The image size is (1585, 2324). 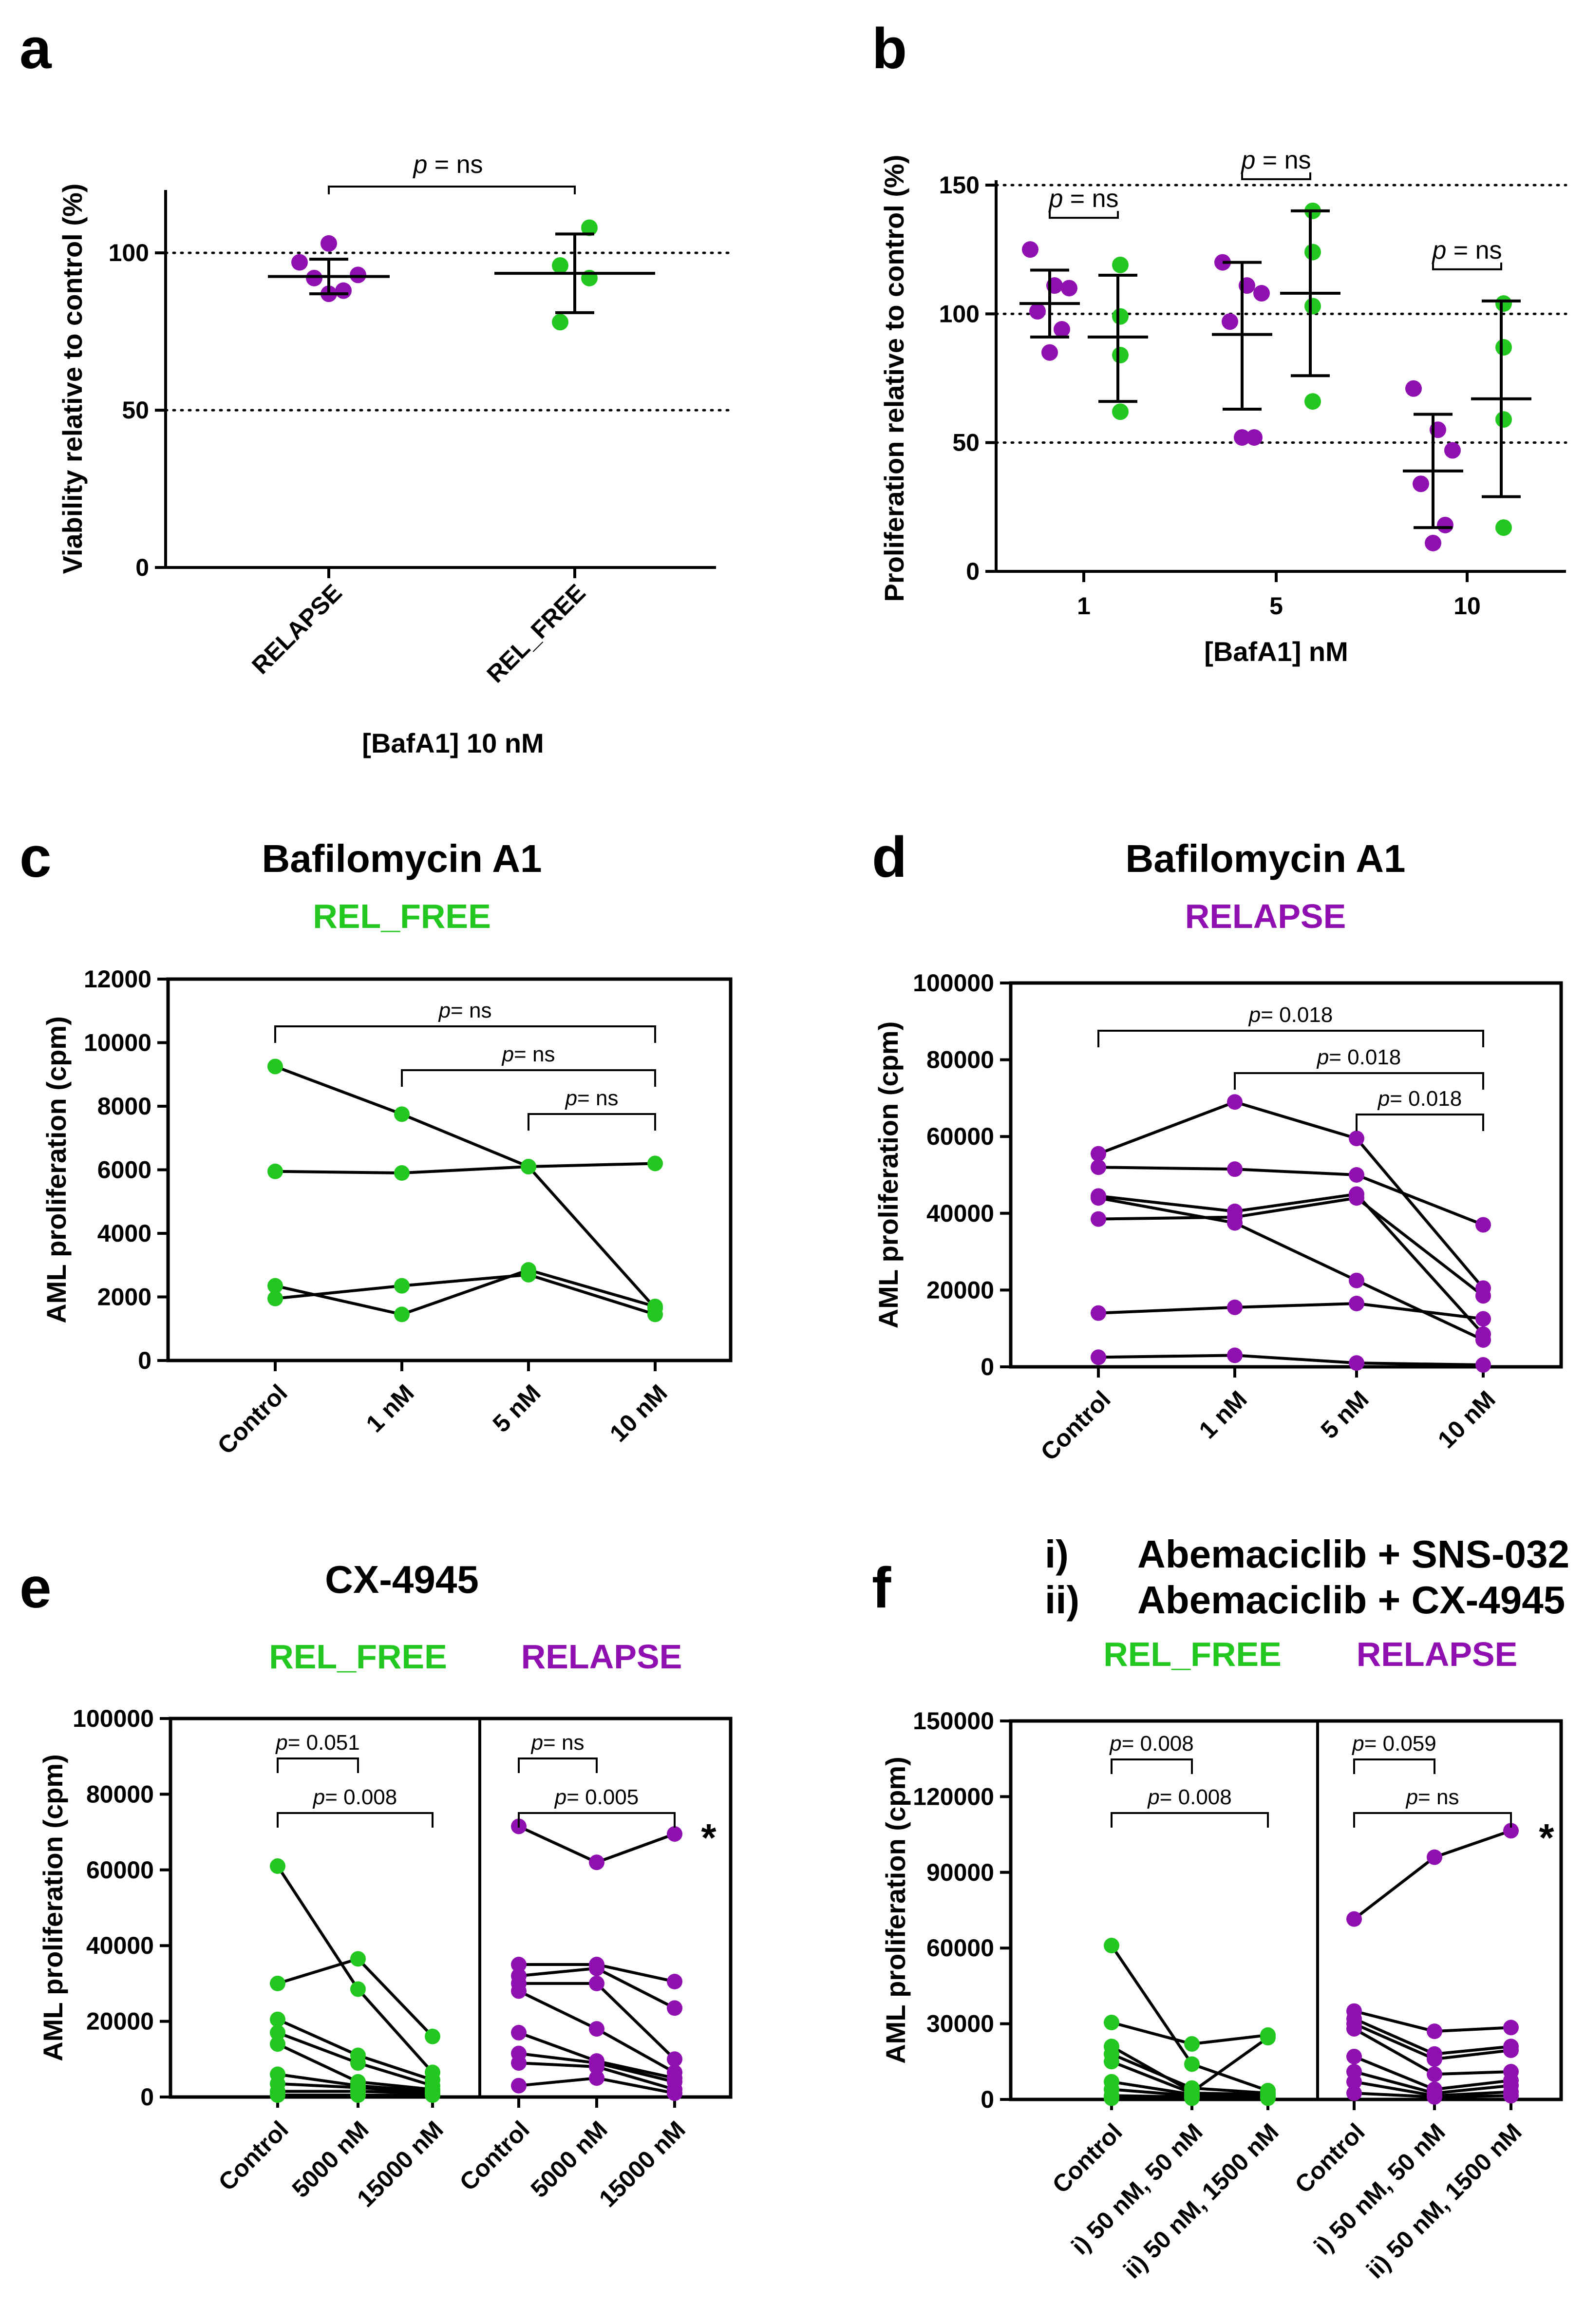 What do you see at coordinates (960, 1872) in the screenshot?
I see `chart-f-ytick-label: 90000` at bounding box center [960, 1872].